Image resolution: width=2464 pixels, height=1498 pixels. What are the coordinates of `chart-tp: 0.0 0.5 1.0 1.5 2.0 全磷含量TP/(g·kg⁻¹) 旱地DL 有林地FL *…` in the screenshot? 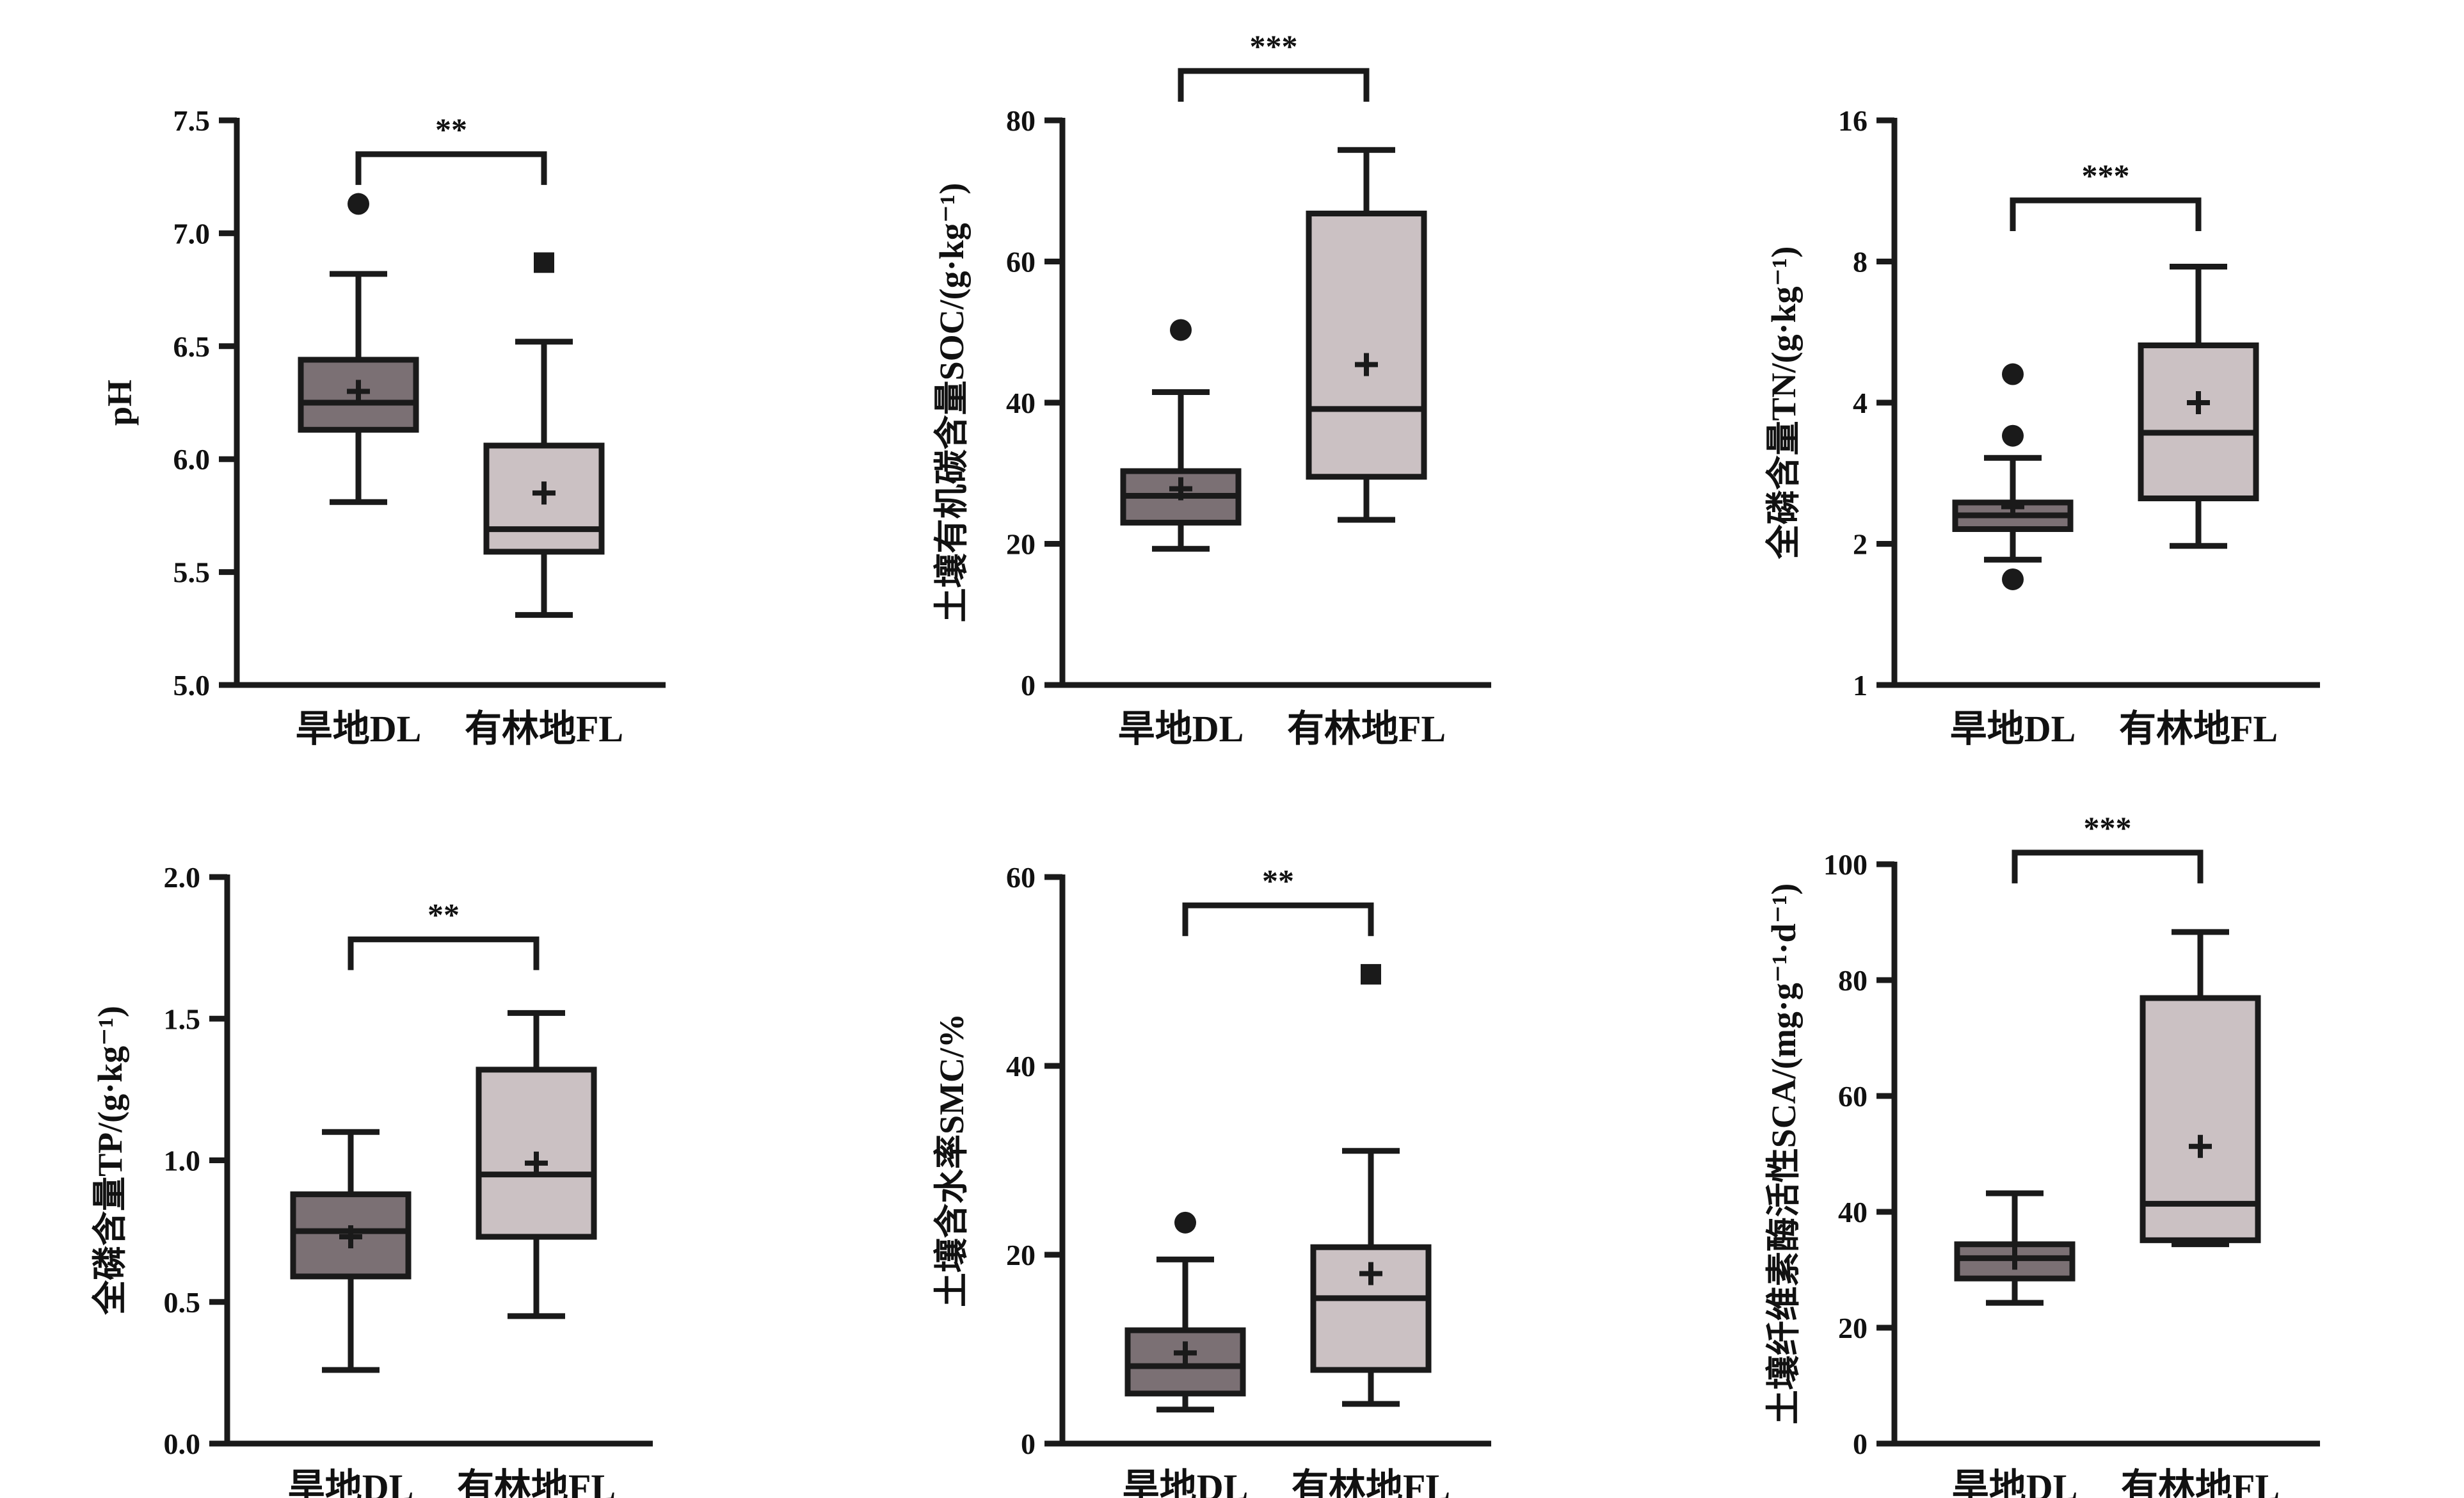 It's located at (372, 1179).